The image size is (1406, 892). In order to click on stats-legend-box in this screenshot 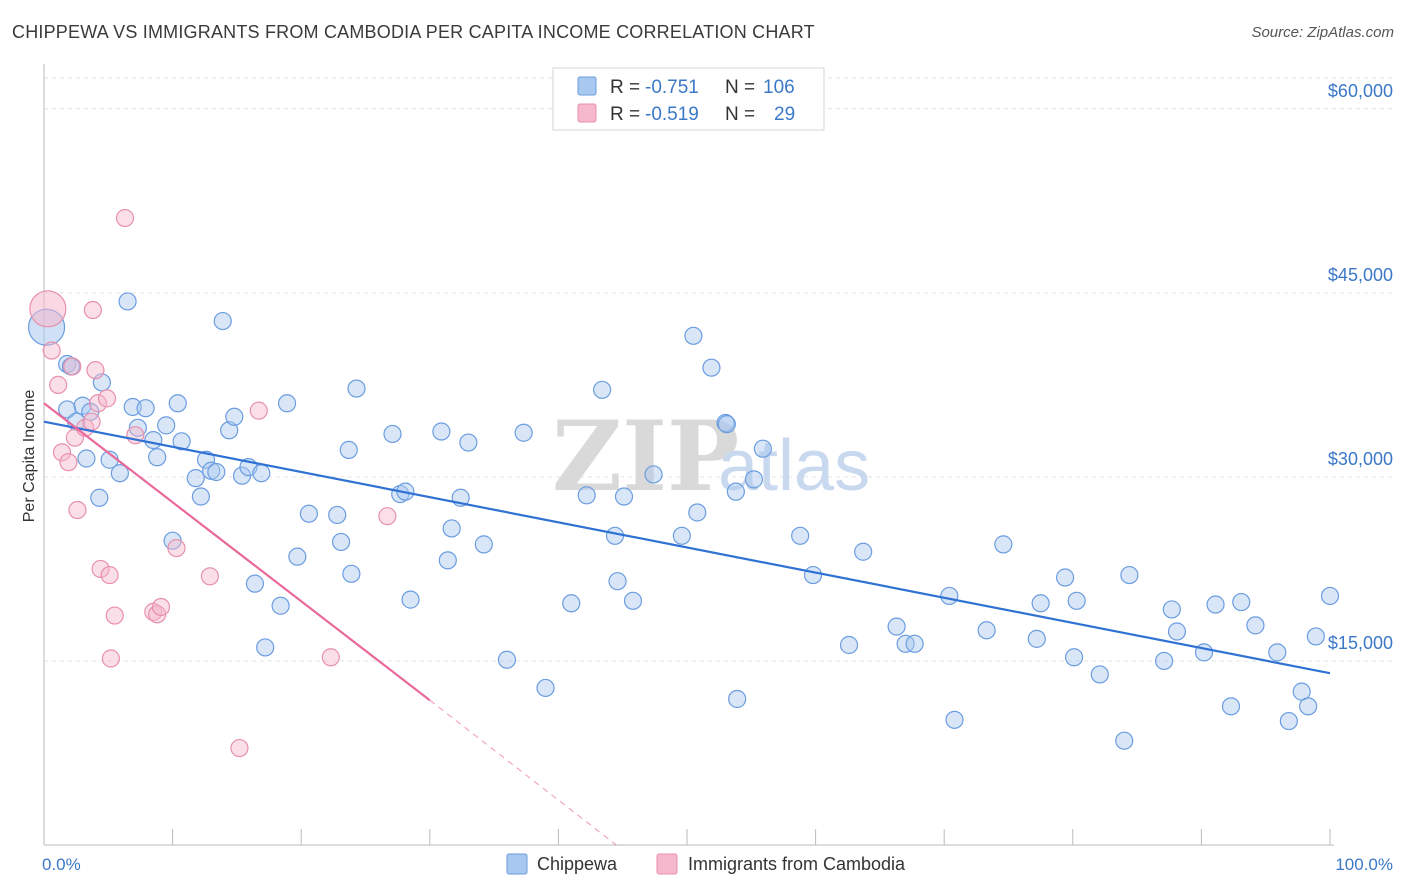, I will do `click(688, 99)`.